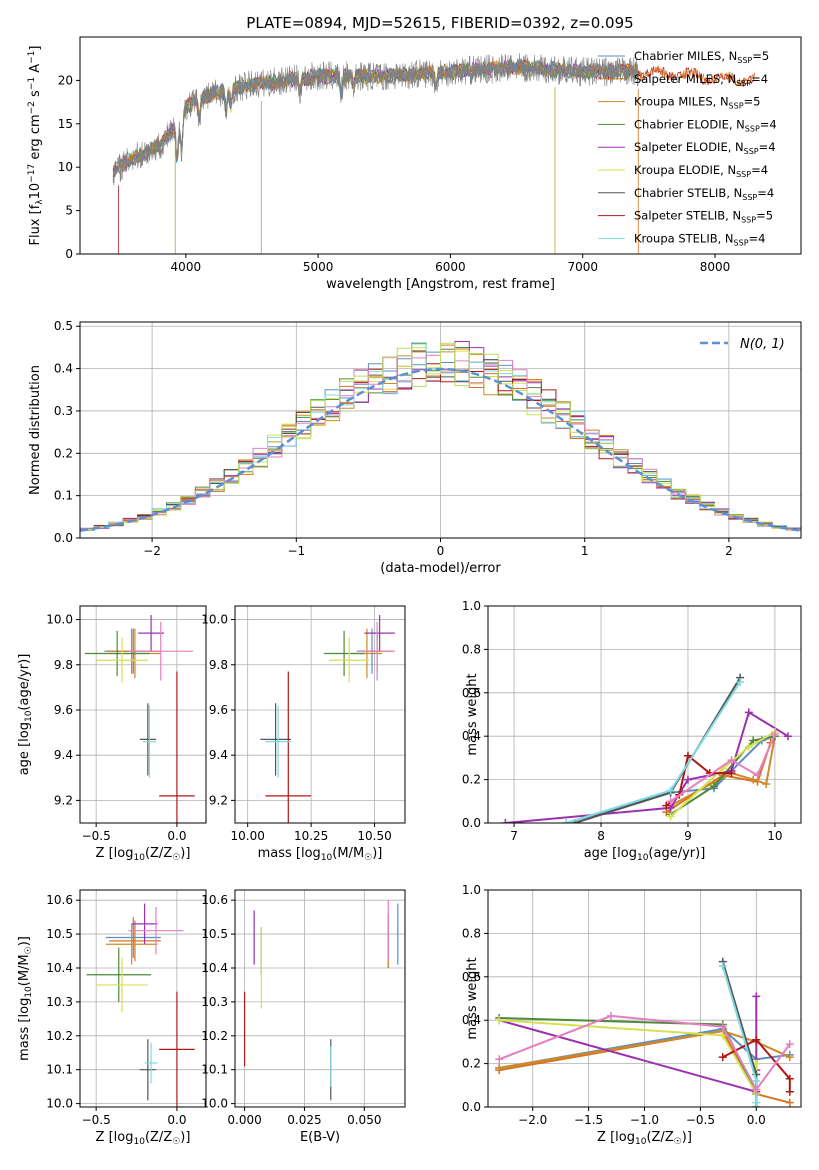  What do you see at coordinates (36, 146) in the screenshot?
I see `y-axis-label: Flux [fλ10−17 erg cm−2 s−1 A−1]` at bounding box center [36, 146].